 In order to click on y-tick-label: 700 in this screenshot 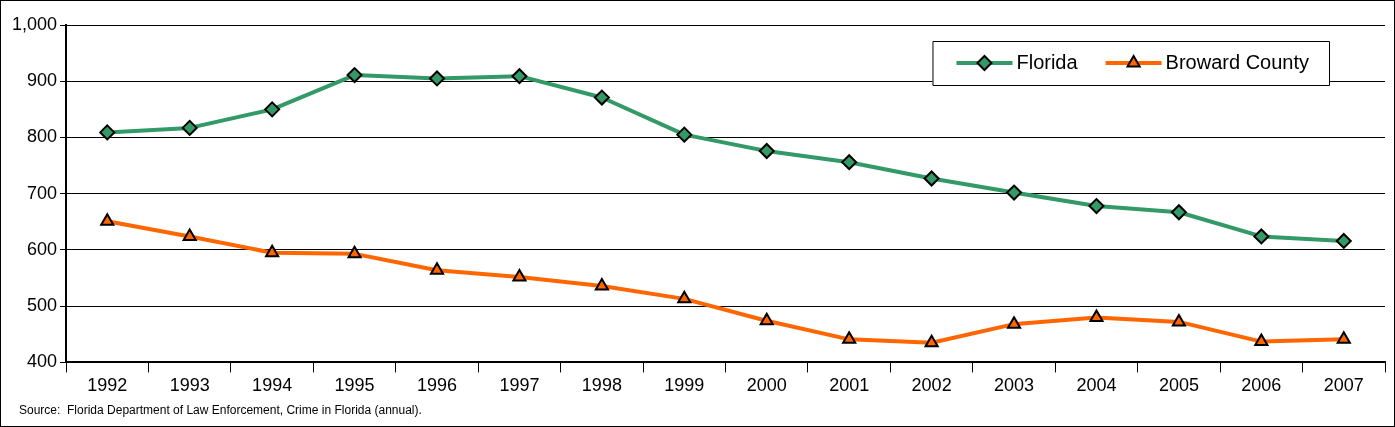, I will do `click(42, 192)`.